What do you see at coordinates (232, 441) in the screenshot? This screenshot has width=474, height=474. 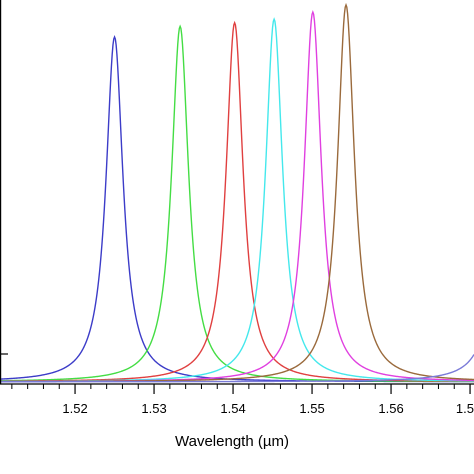 I see `x-axis-title: Wavelength (µm)` at bounding box center [232, 441].